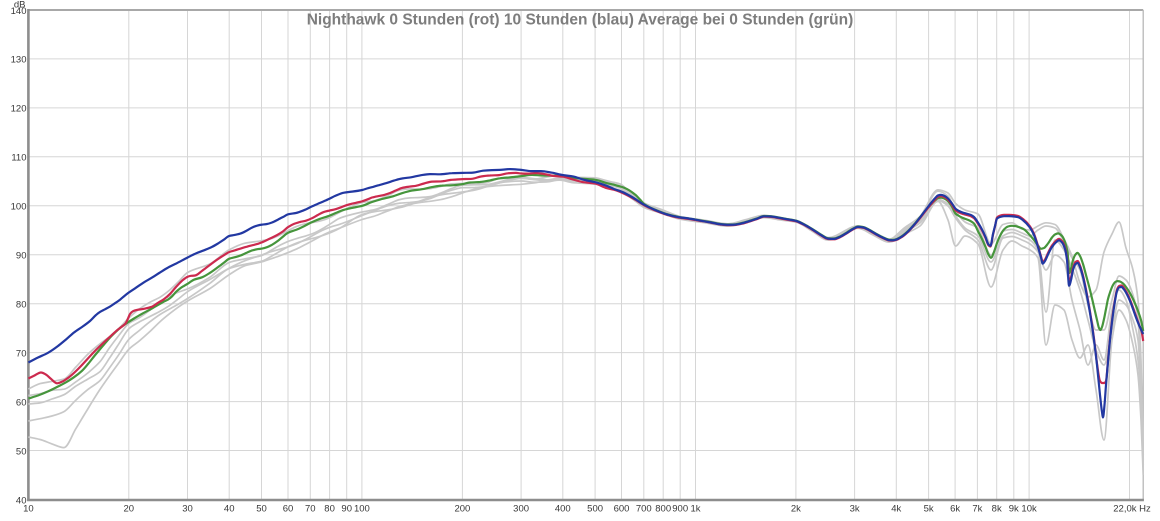 Image resolution: width=1160 pixels, height=521 pixels. I want to click on svg-text: 300, so click(521, 509).